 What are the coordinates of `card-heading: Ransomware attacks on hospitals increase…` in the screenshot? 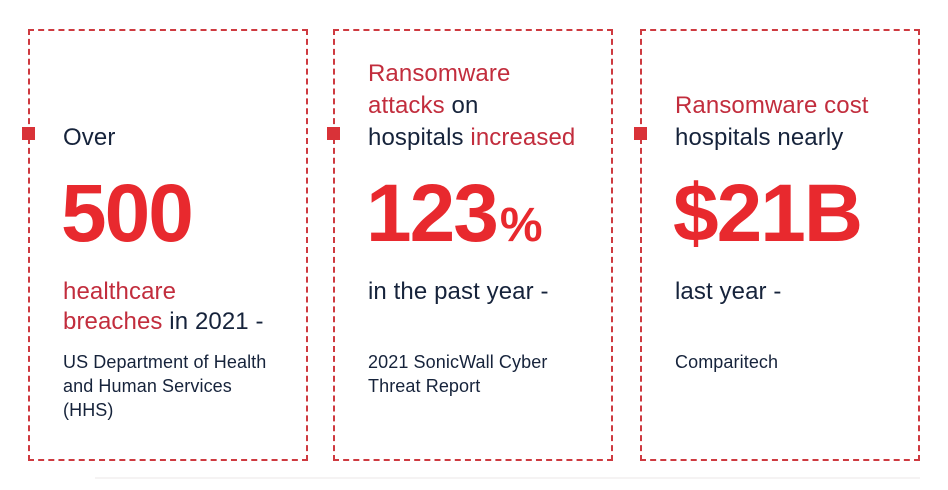 It's located at (482, 106).